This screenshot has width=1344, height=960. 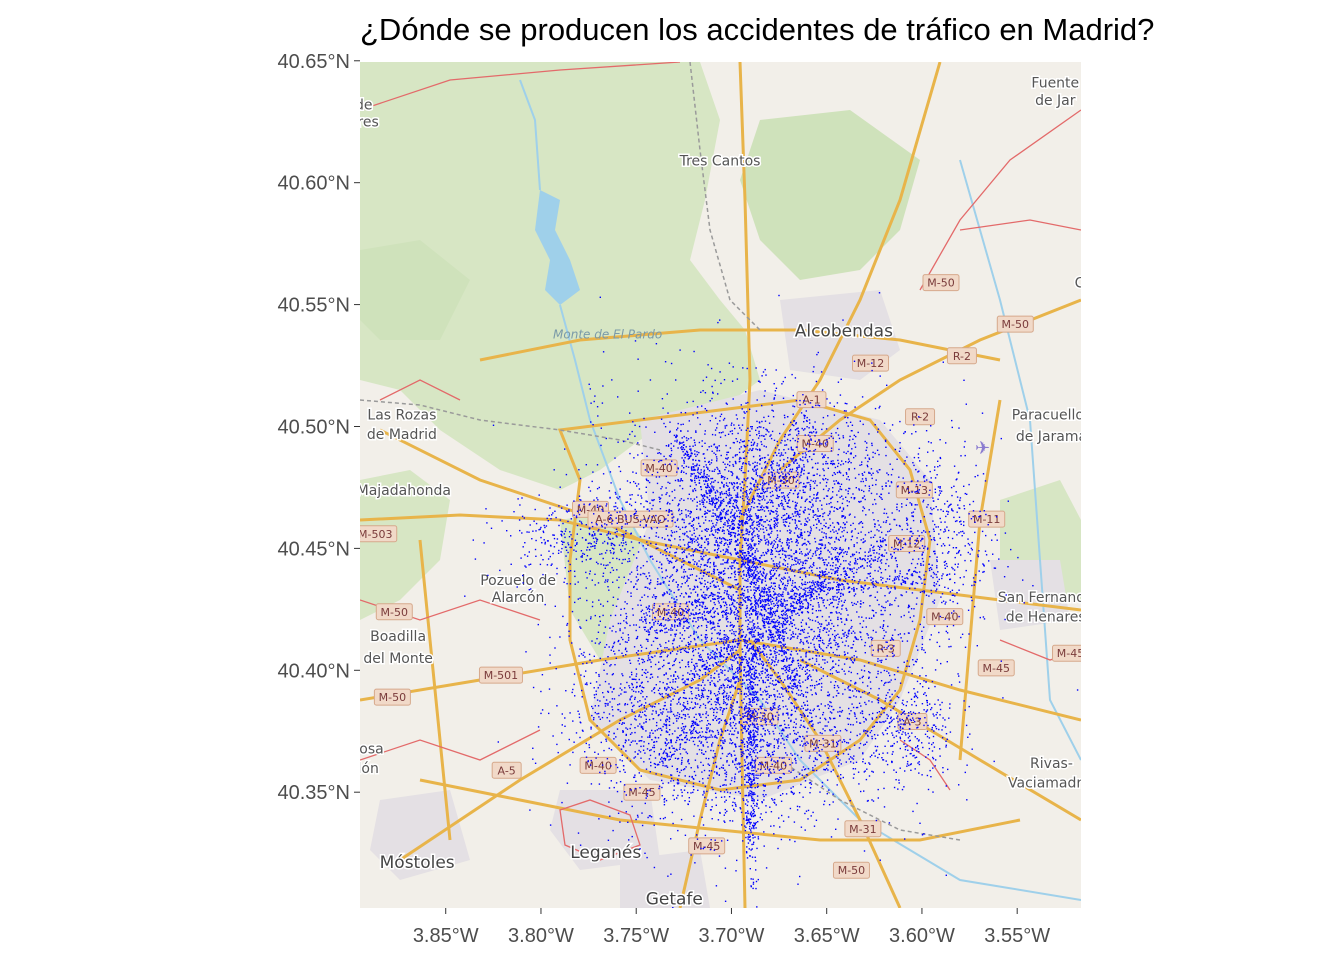 What do you see at coordinates (844, 331) in the screenshot?
I see `place-label-alcobendas: Alcobendas` at bounding box center [844, 331].